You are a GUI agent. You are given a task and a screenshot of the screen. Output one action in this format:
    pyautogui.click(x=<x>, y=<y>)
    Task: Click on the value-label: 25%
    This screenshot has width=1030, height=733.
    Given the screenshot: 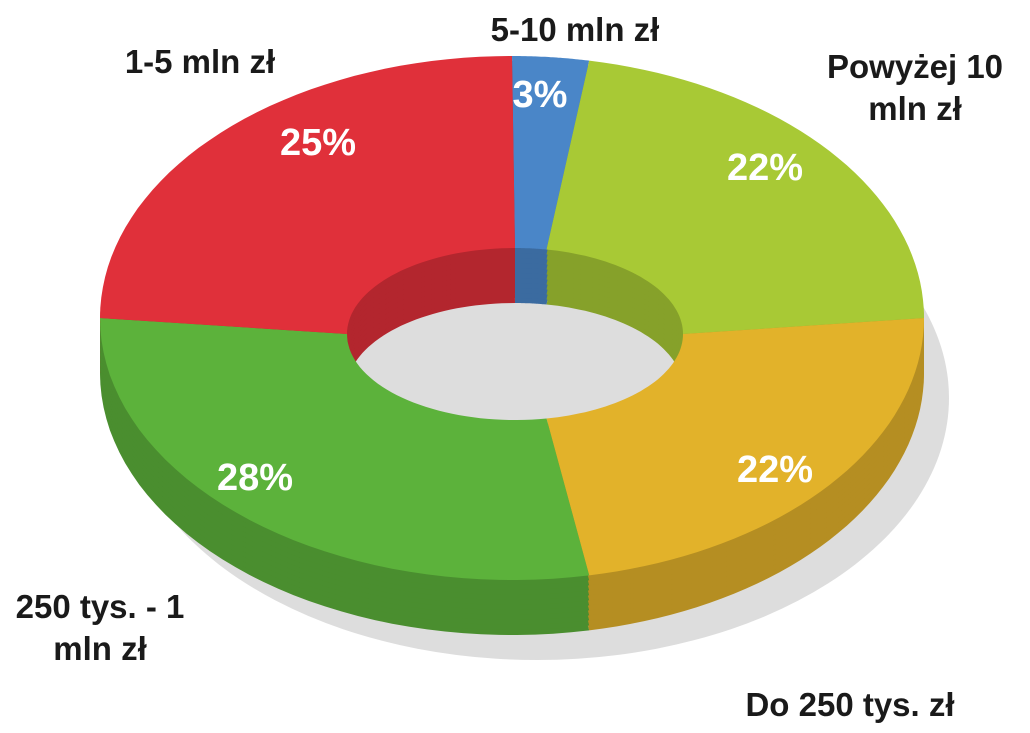 What is the action you would take?
    pyautogui.click(x=318, y=143)
    